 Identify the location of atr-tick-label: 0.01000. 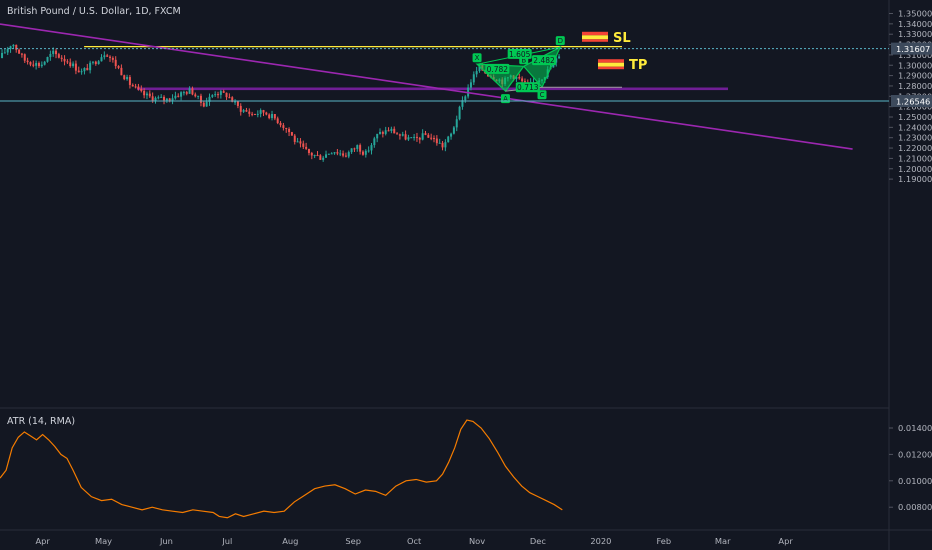
(915, 481).